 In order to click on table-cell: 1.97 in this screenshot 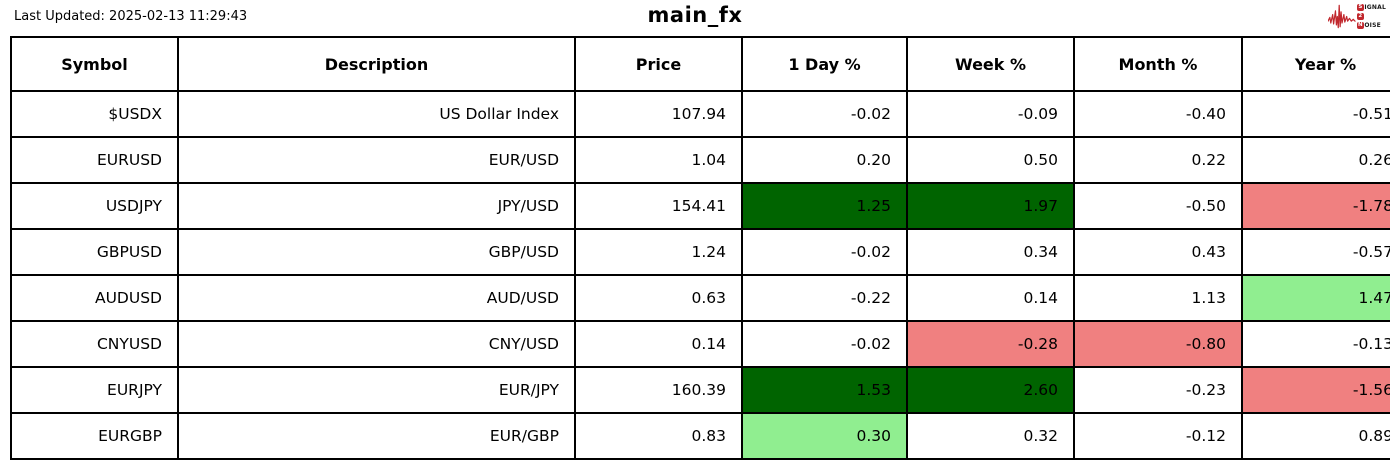, I will do `click(990, 206)`.